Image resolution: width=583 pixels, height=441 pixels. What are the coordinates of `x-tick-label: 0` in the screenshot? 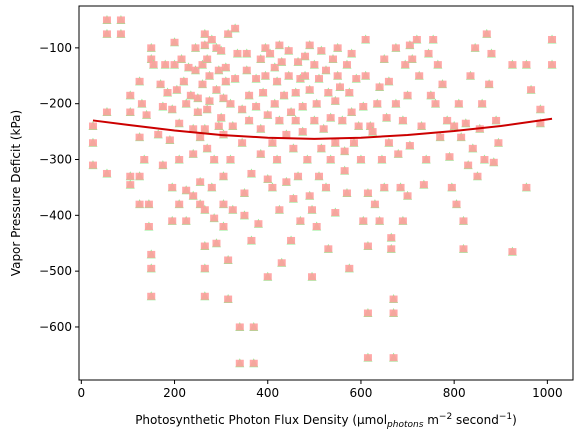 It's located at (82, 393).